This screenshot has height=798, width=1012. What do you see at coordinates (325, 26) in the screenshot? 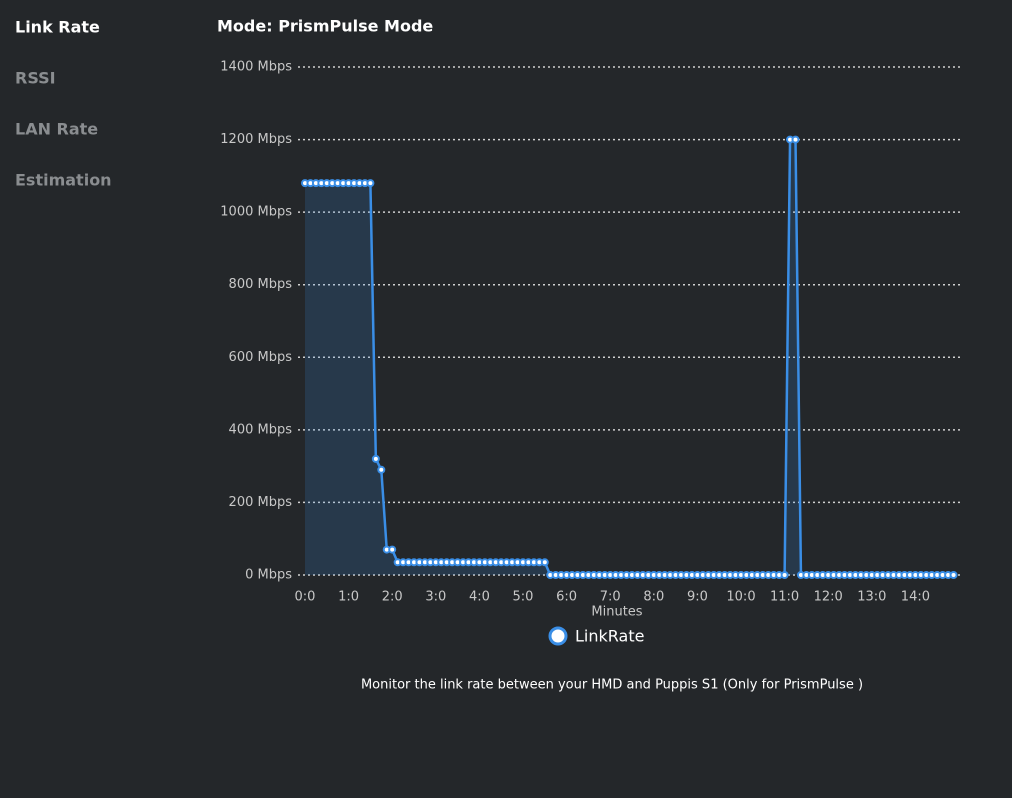
I see `chart-title: Mode: PrismPulse Mode` at bounding box center [325, 26].